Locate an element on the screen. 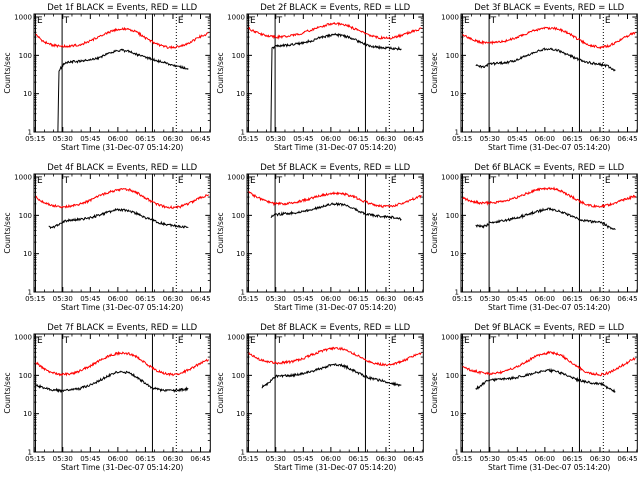 Image resolution: width=640 pixels, height=480 pixels. chart-title: Det 4f BLACK = Events, RED = LLD is located at coordinates (122, 168).